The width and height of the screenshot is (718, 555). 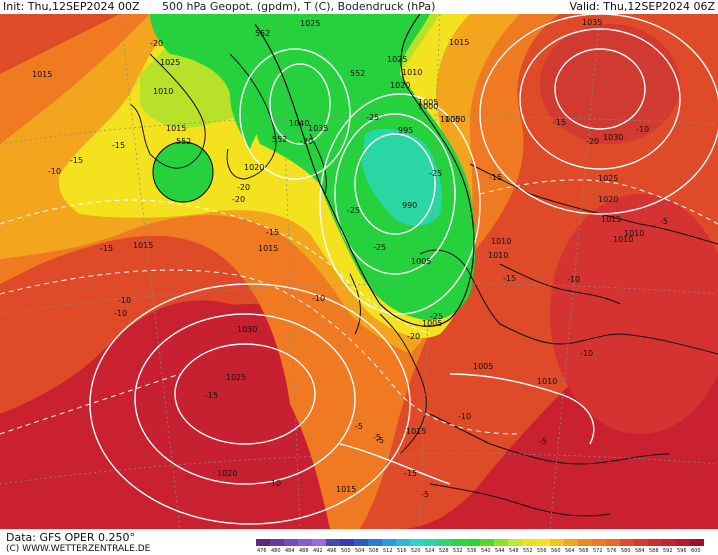 What do you see at coordinates (696, 550) in the screenshot?
I see `colorbar-label: 600` at bounding box center [696, 550].